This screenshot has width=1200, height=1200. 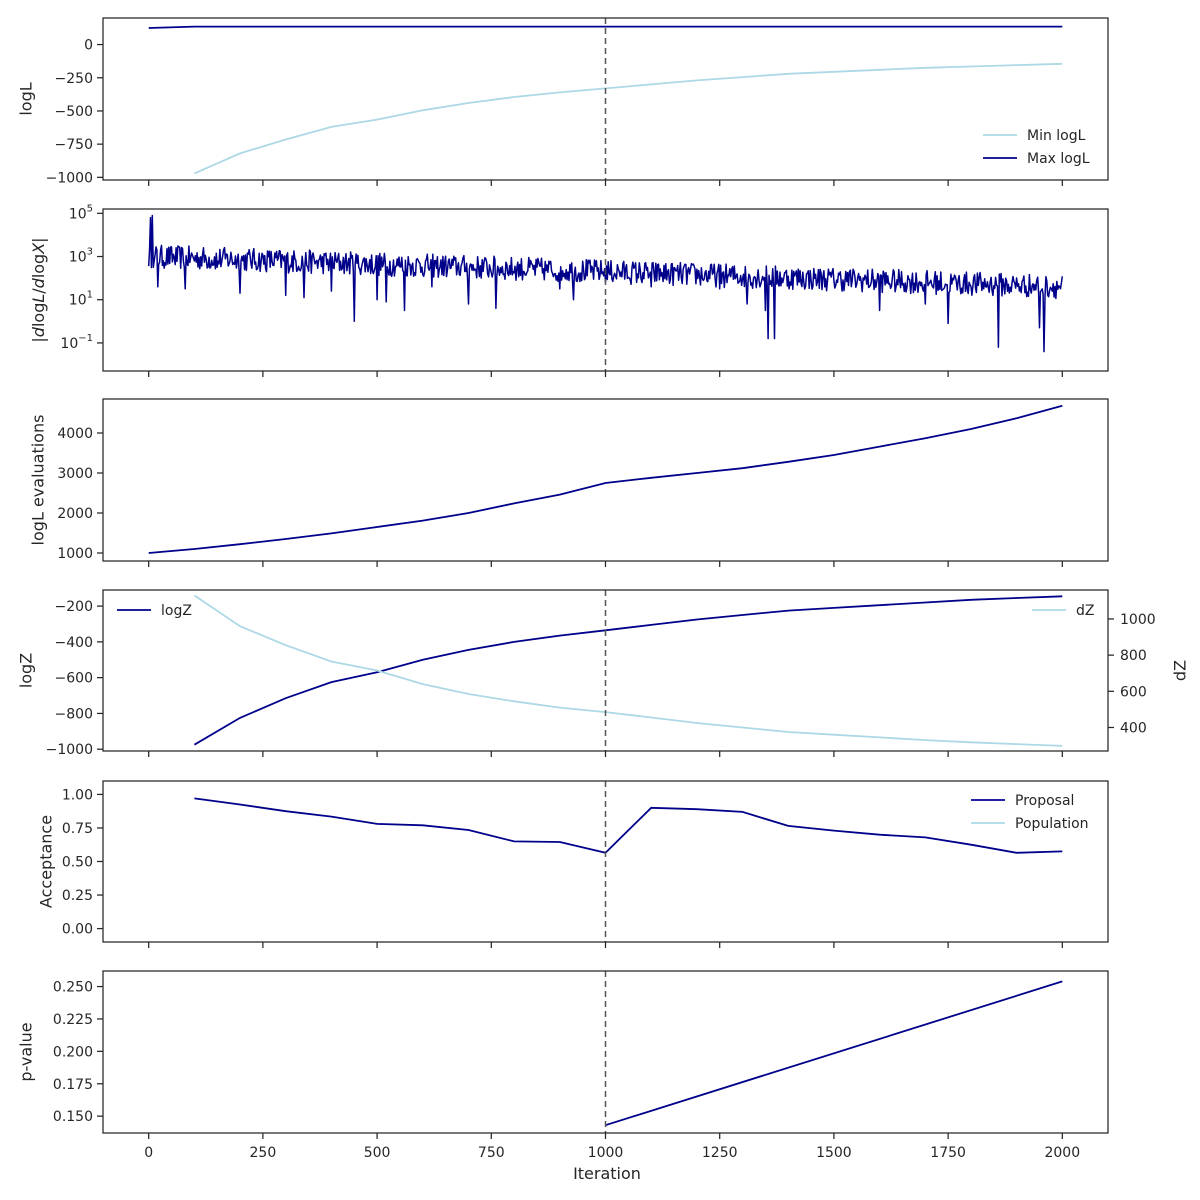 What do you see at coordinates (77, 829) in the screenshot?
I see `y-tick-label: 0.75` at bounding box center [77, 829].